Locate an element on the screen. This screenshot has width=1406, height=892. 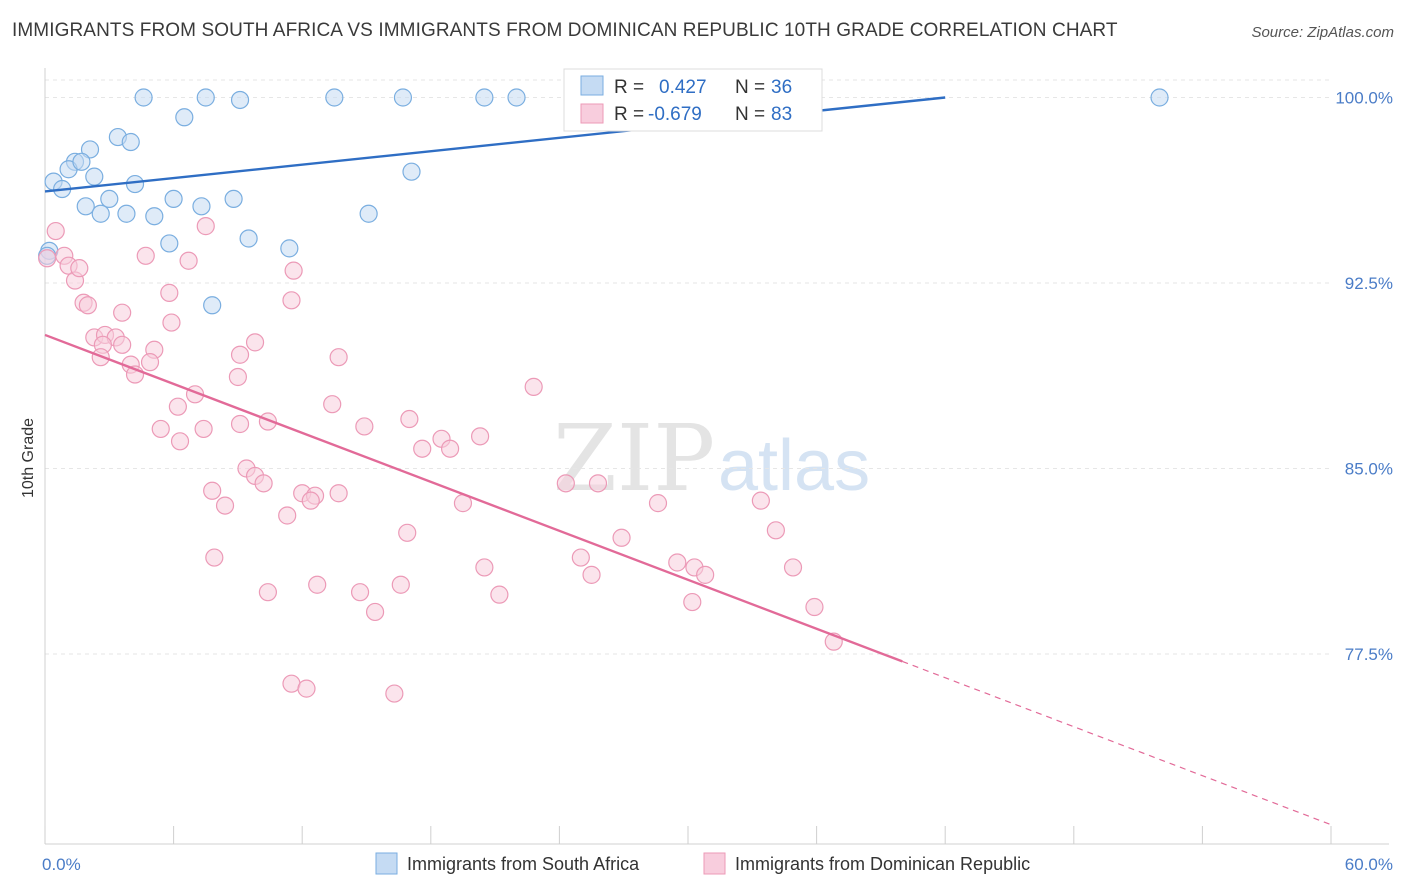
watermark: ZIP atlas is located at coordinates (711, 458).